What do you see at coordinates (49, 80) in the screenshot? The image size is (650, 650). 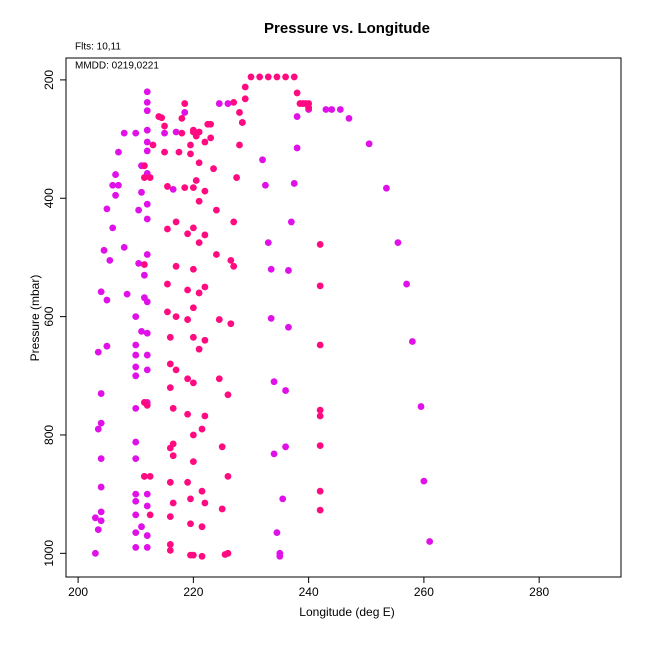 I see `y-tick-label: 200` at bounding box center [49, 80].